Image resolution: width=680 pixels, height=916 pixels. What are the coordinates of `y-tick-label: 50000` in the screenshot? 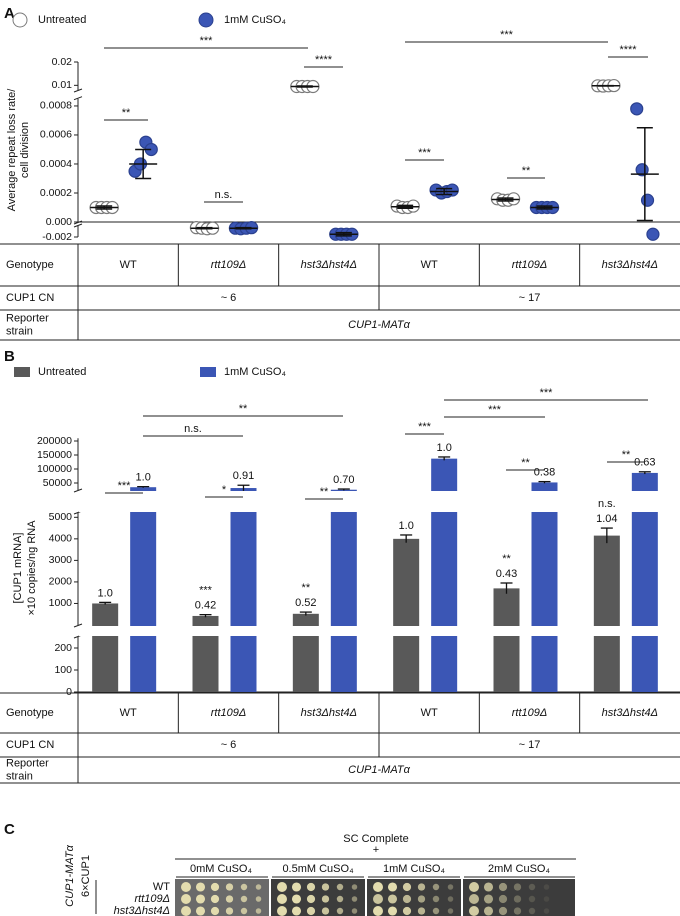 It's located at (57, 483).